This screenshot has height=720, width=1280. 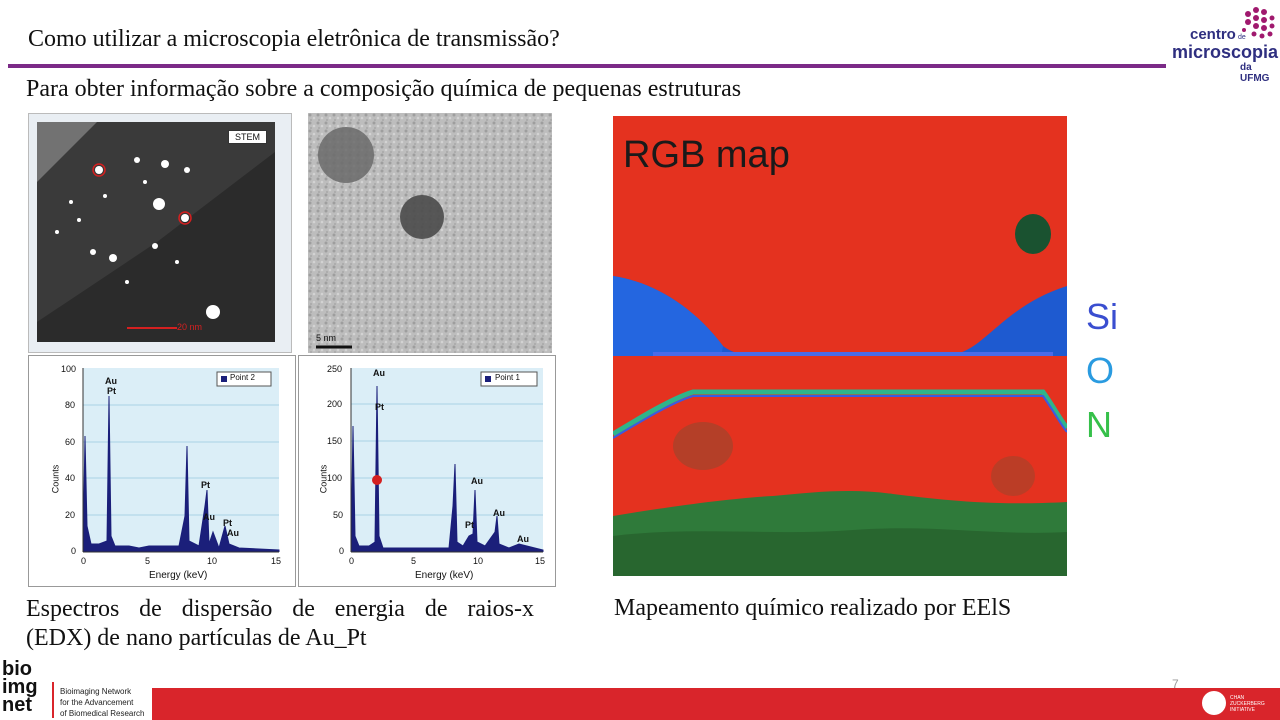 I want to click on page-number: 7, so click(x=1175, y=684).